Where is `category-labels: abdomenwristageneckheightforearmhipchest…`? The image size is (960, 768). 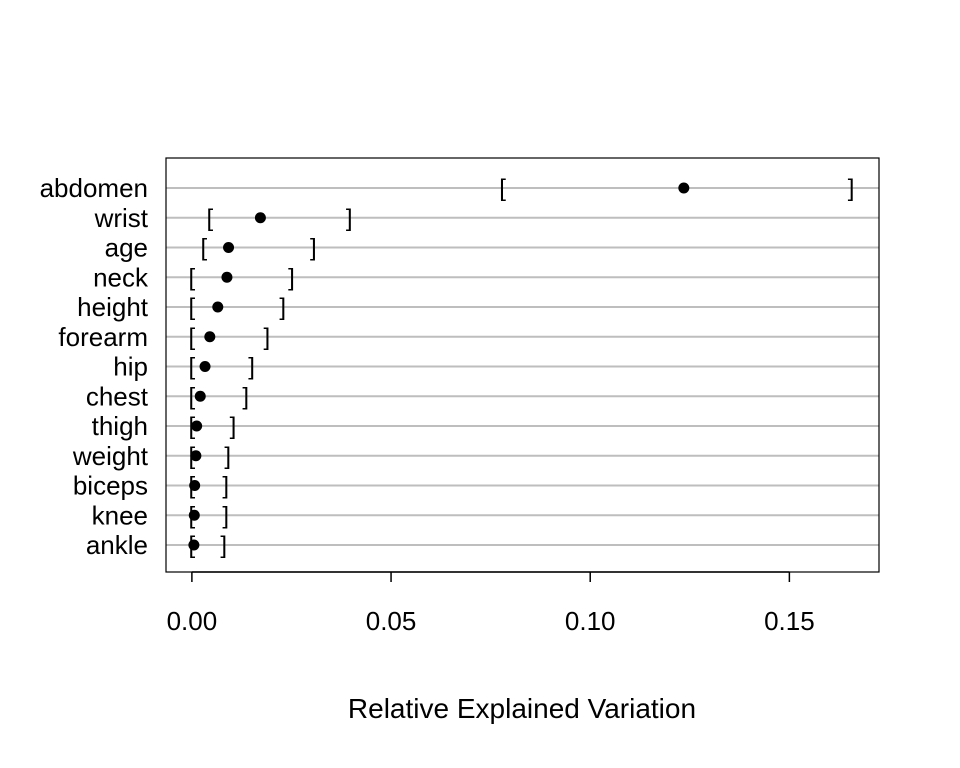
category-labels: abdomenwristageneckheightforearmhipchest… is located at coordinates (94, 366).